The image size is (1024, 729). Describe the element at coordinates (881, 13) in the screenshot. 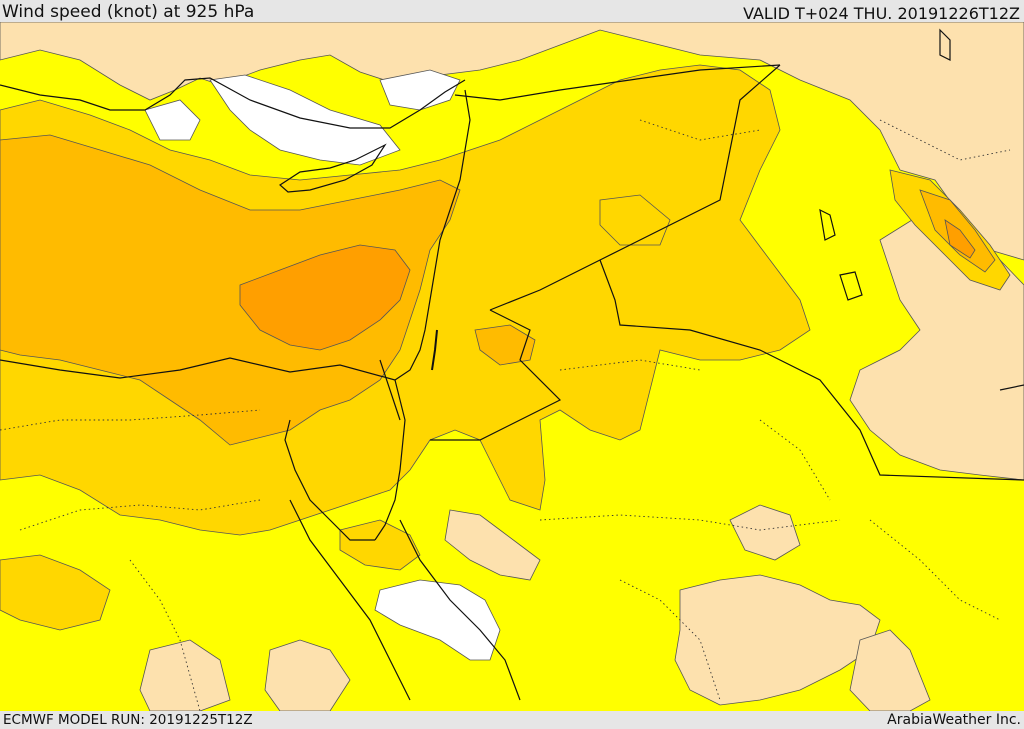

I see `valid-time-label: VALID T+024 THU. 20191226T12Z` at that location.